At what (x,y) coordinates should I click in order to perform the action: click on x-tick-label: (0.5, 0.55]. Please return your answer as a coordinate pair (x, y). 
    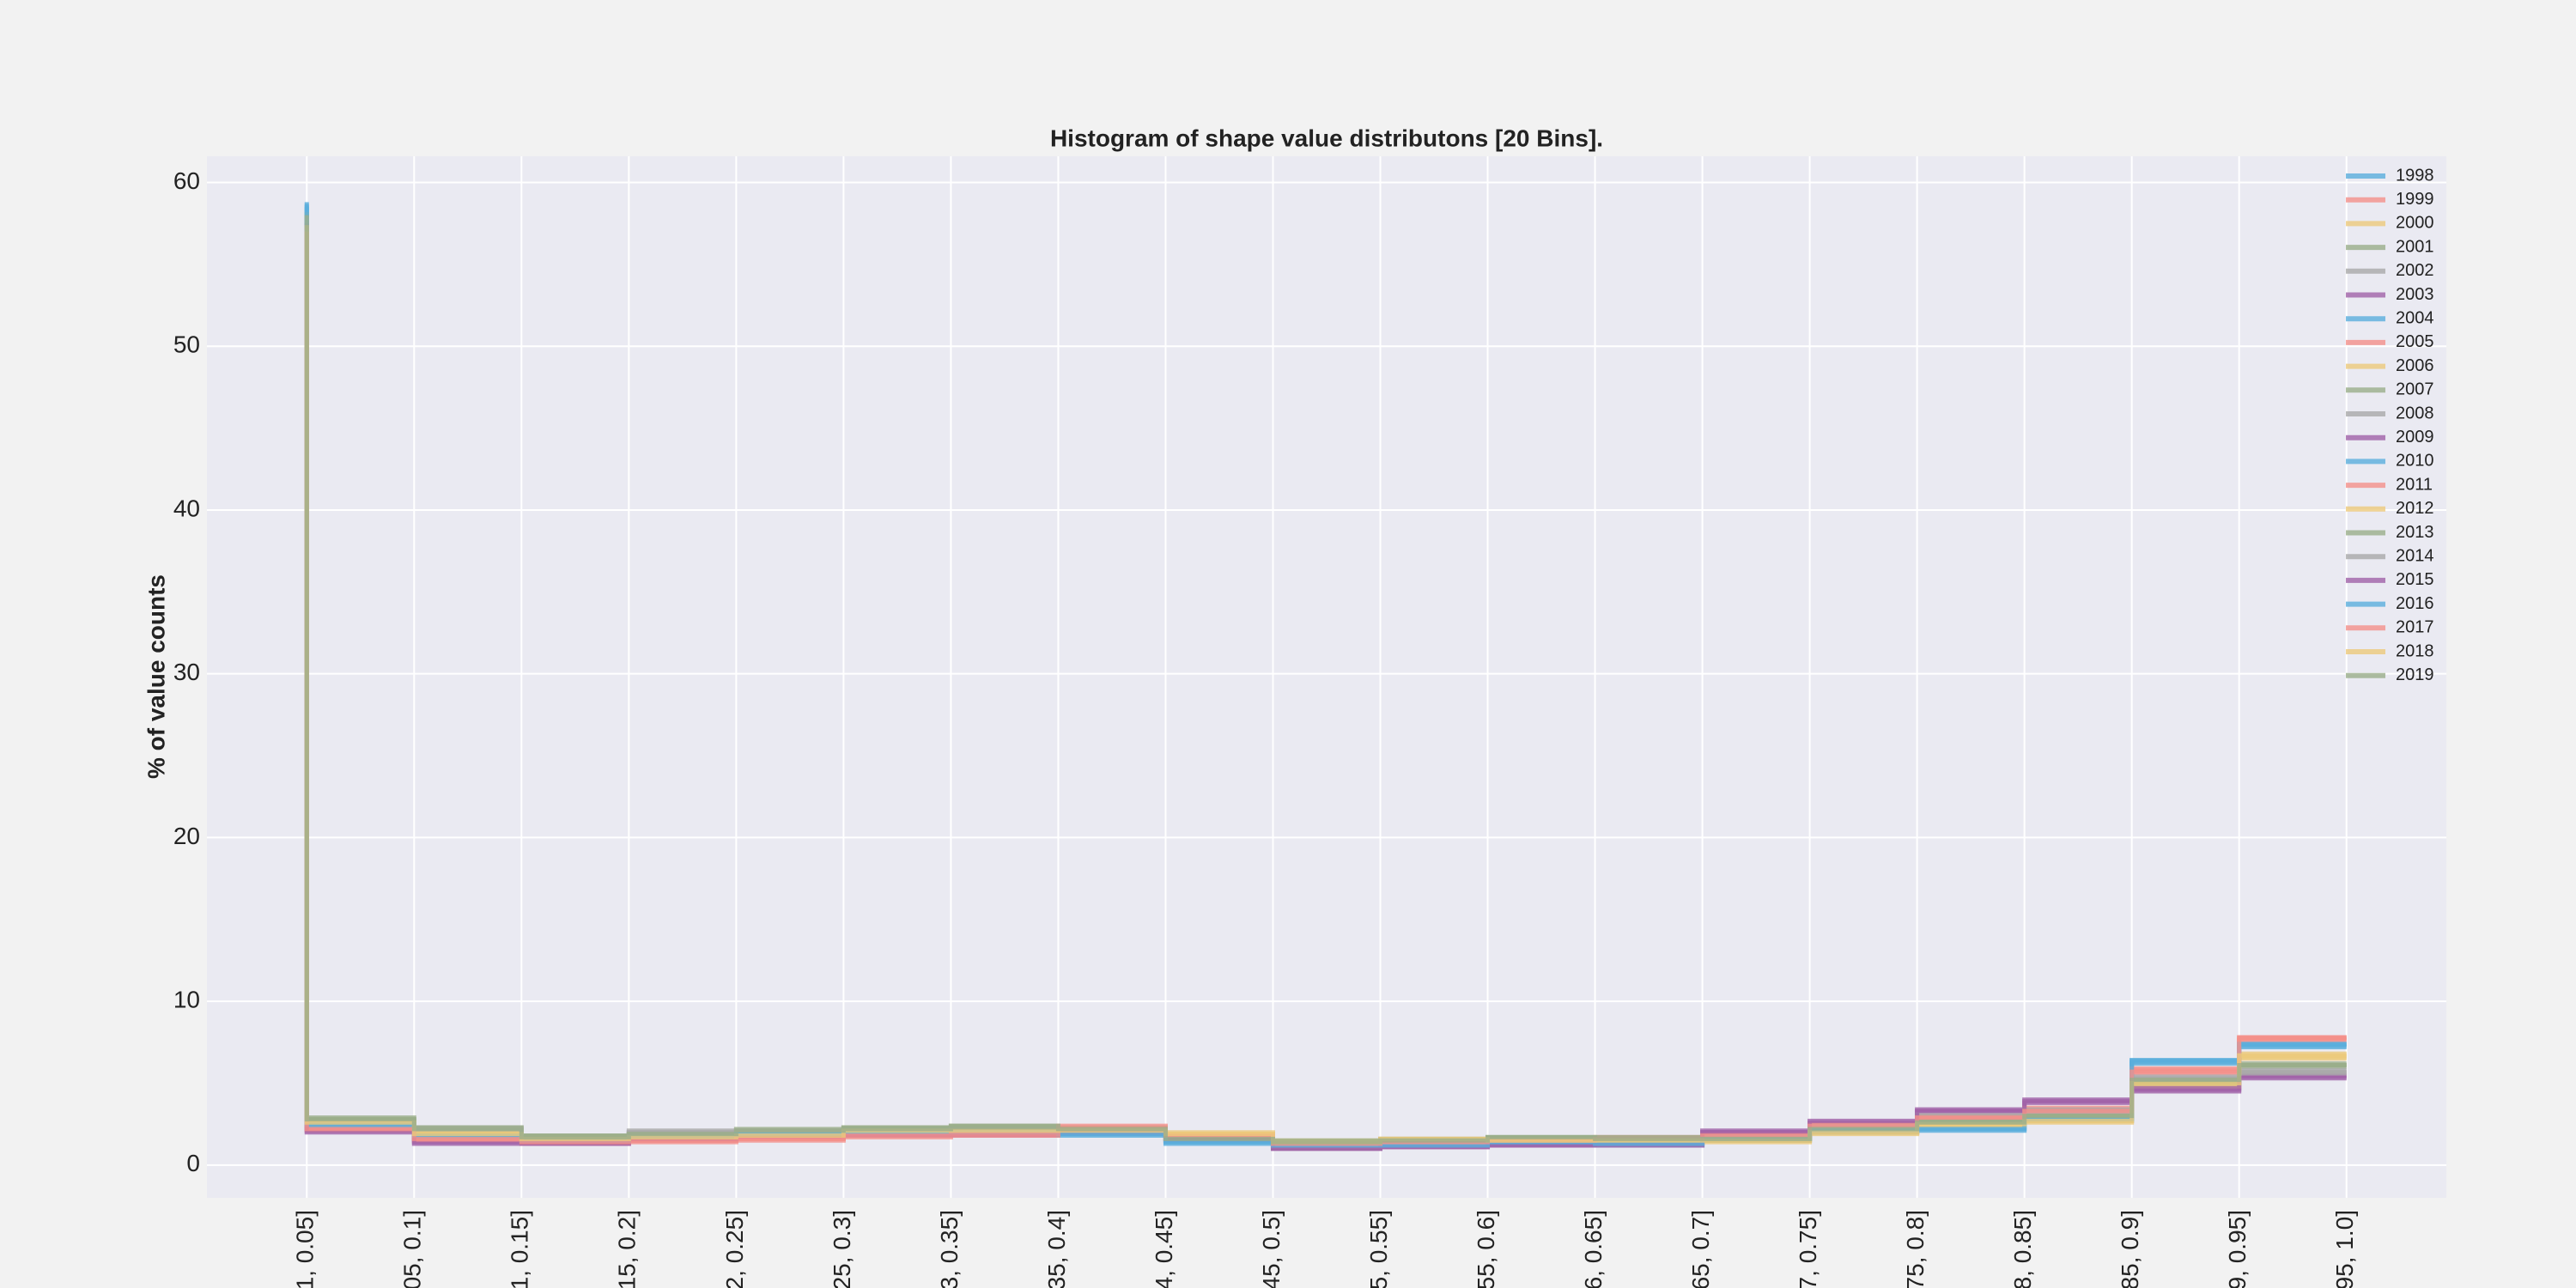
    Looking at the image, I should click on (1378, 1249).